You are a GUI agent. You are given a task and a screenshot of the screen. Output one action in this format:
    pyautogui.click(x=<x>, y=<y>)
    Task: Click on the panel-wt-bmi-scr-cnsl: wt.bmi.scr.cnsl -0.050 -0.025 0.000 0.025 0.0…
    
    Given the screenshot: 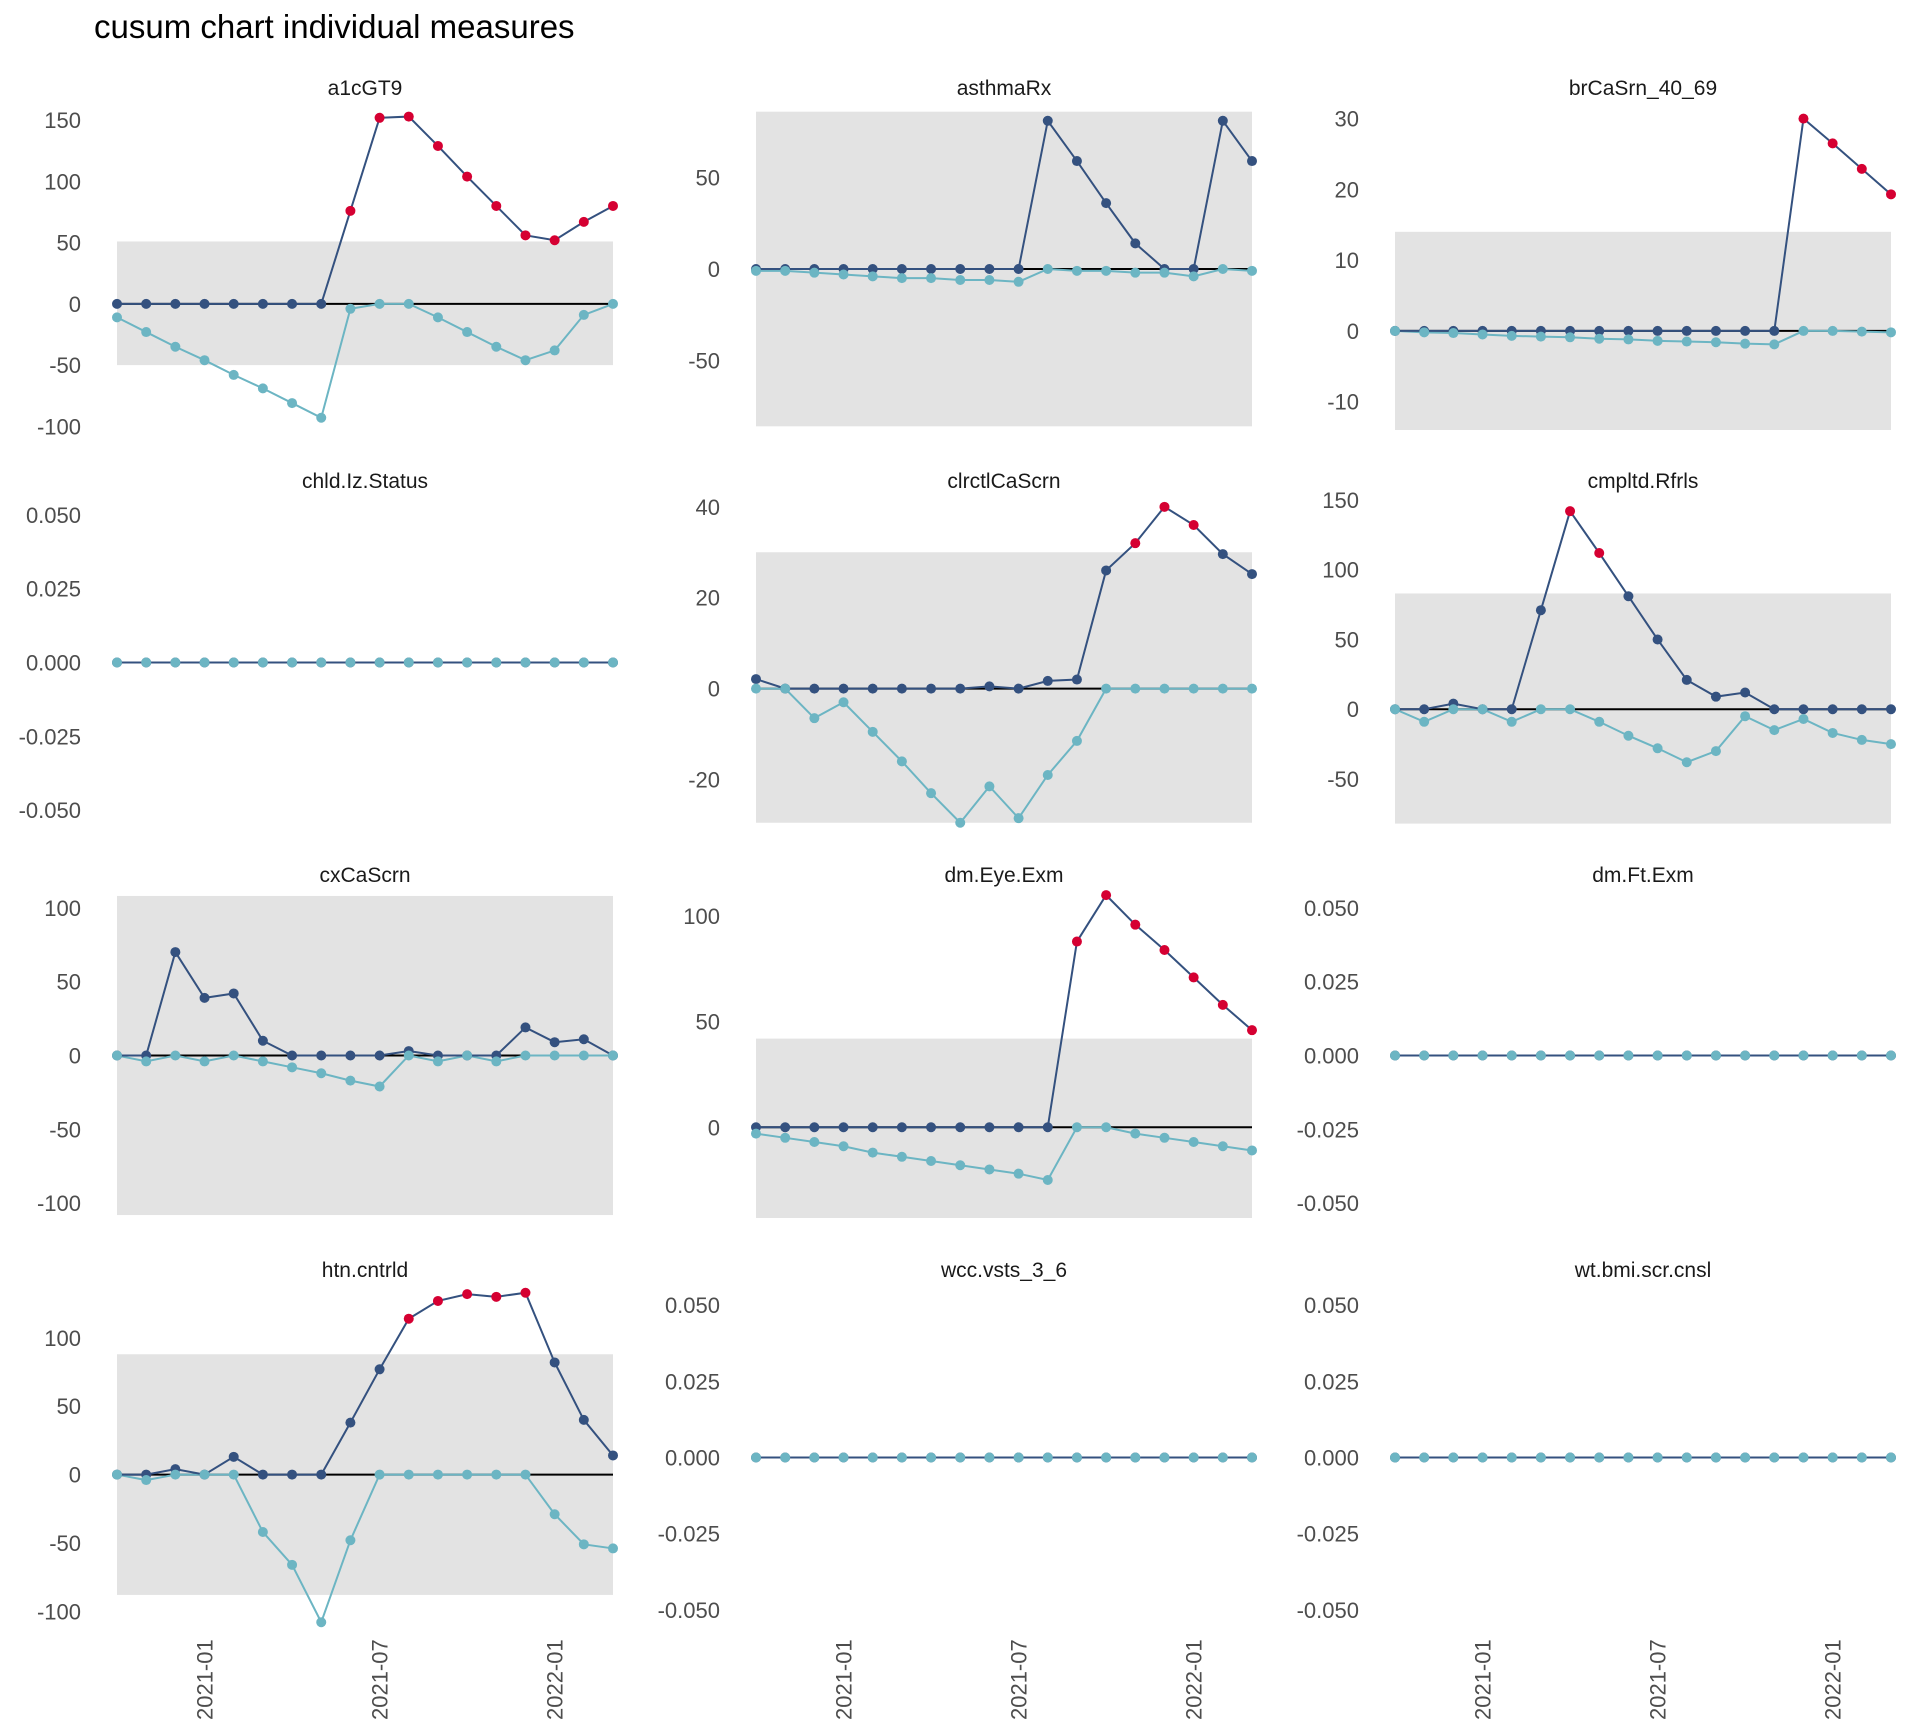 What is the action you would take?
    pyautogui.click(x=1596, y=1489)
    